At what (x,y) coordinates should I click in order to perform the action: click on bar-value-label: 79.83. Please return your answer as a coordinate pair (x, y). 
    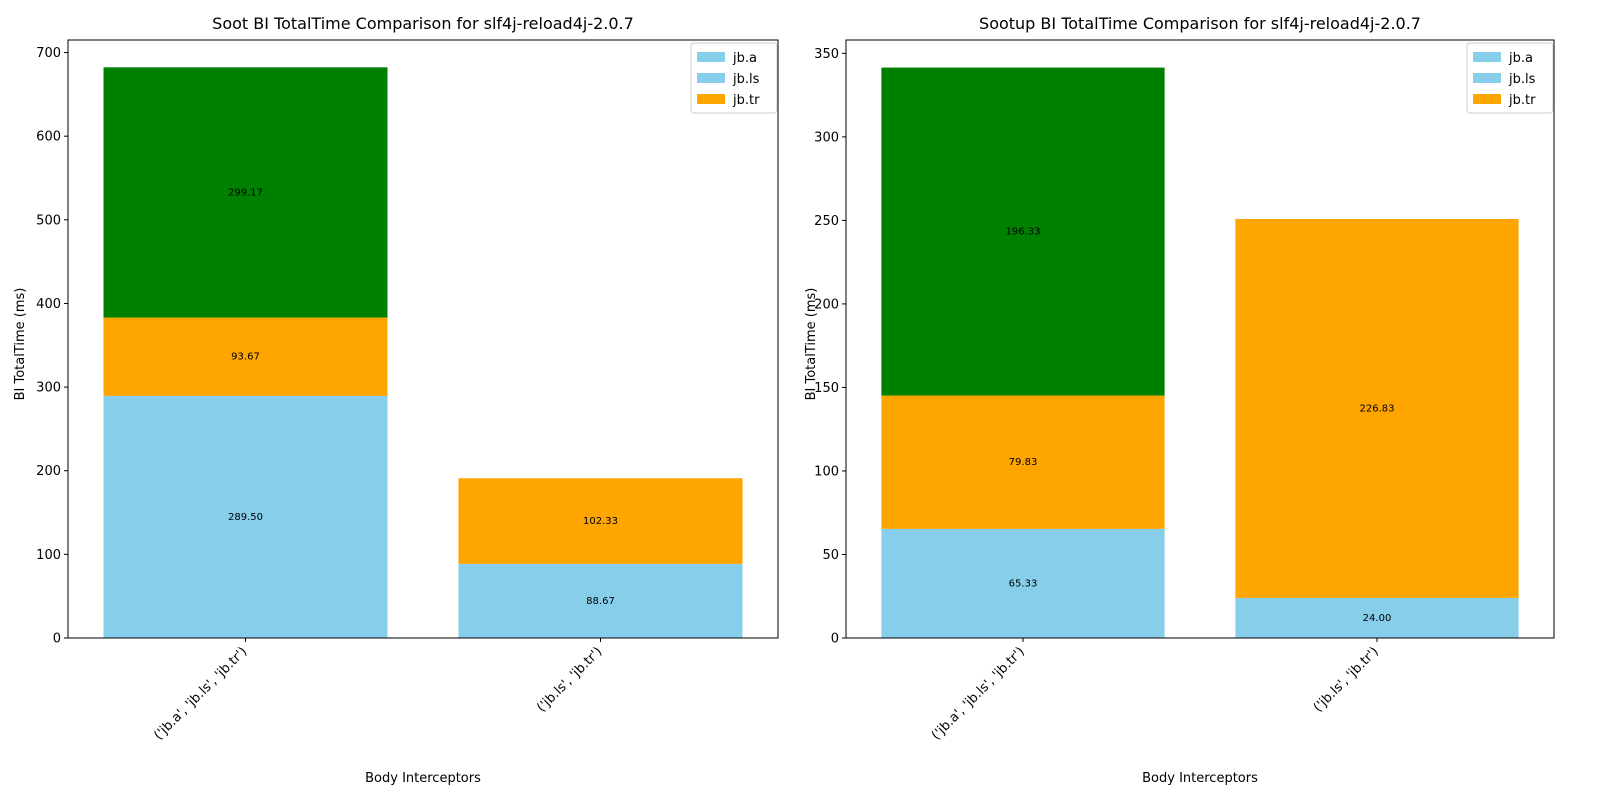
    Looking at the image, I should click on (1023, 462).